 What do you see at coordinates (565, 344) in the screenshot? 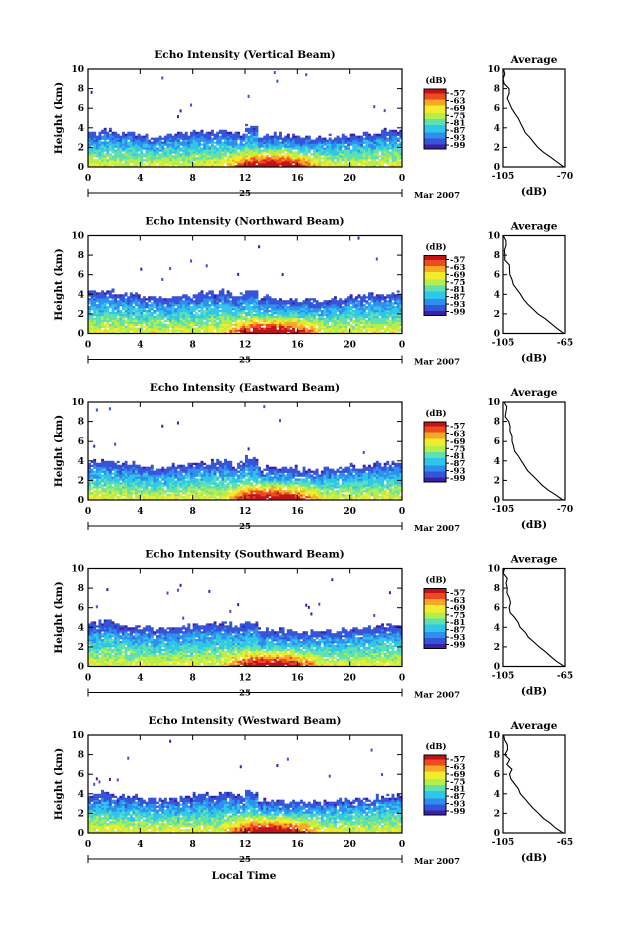
I see `average-x-tick-label: -65` at bounding box center [565, 344].